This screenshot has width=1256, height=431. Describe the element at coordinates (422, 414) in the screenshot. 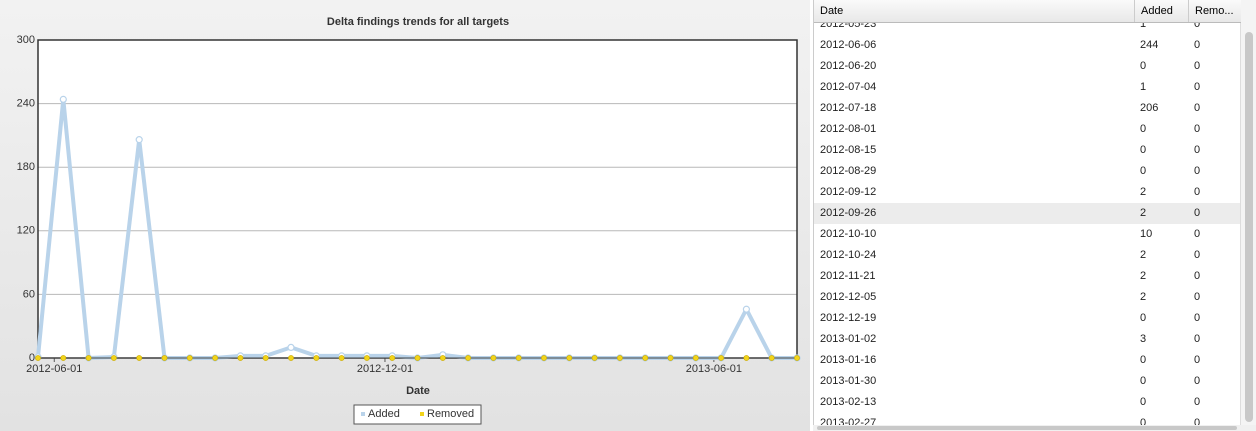

I see `legend-marker` at that location.